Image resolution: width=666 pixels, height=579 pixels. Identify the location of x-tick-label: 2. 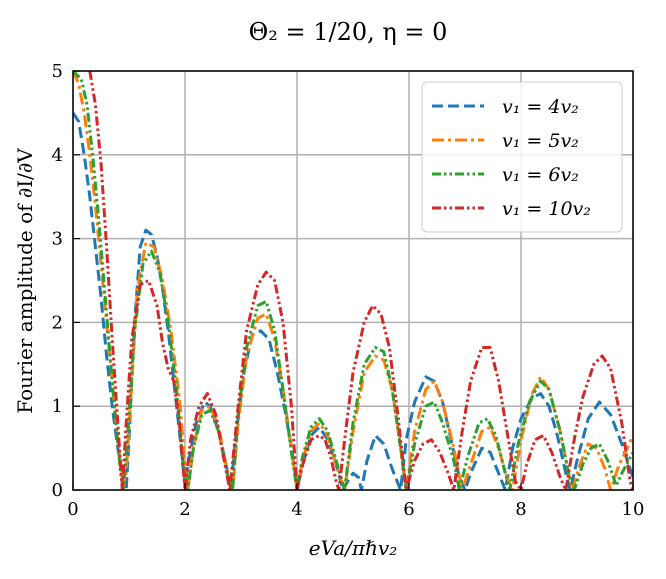
(184, 509).